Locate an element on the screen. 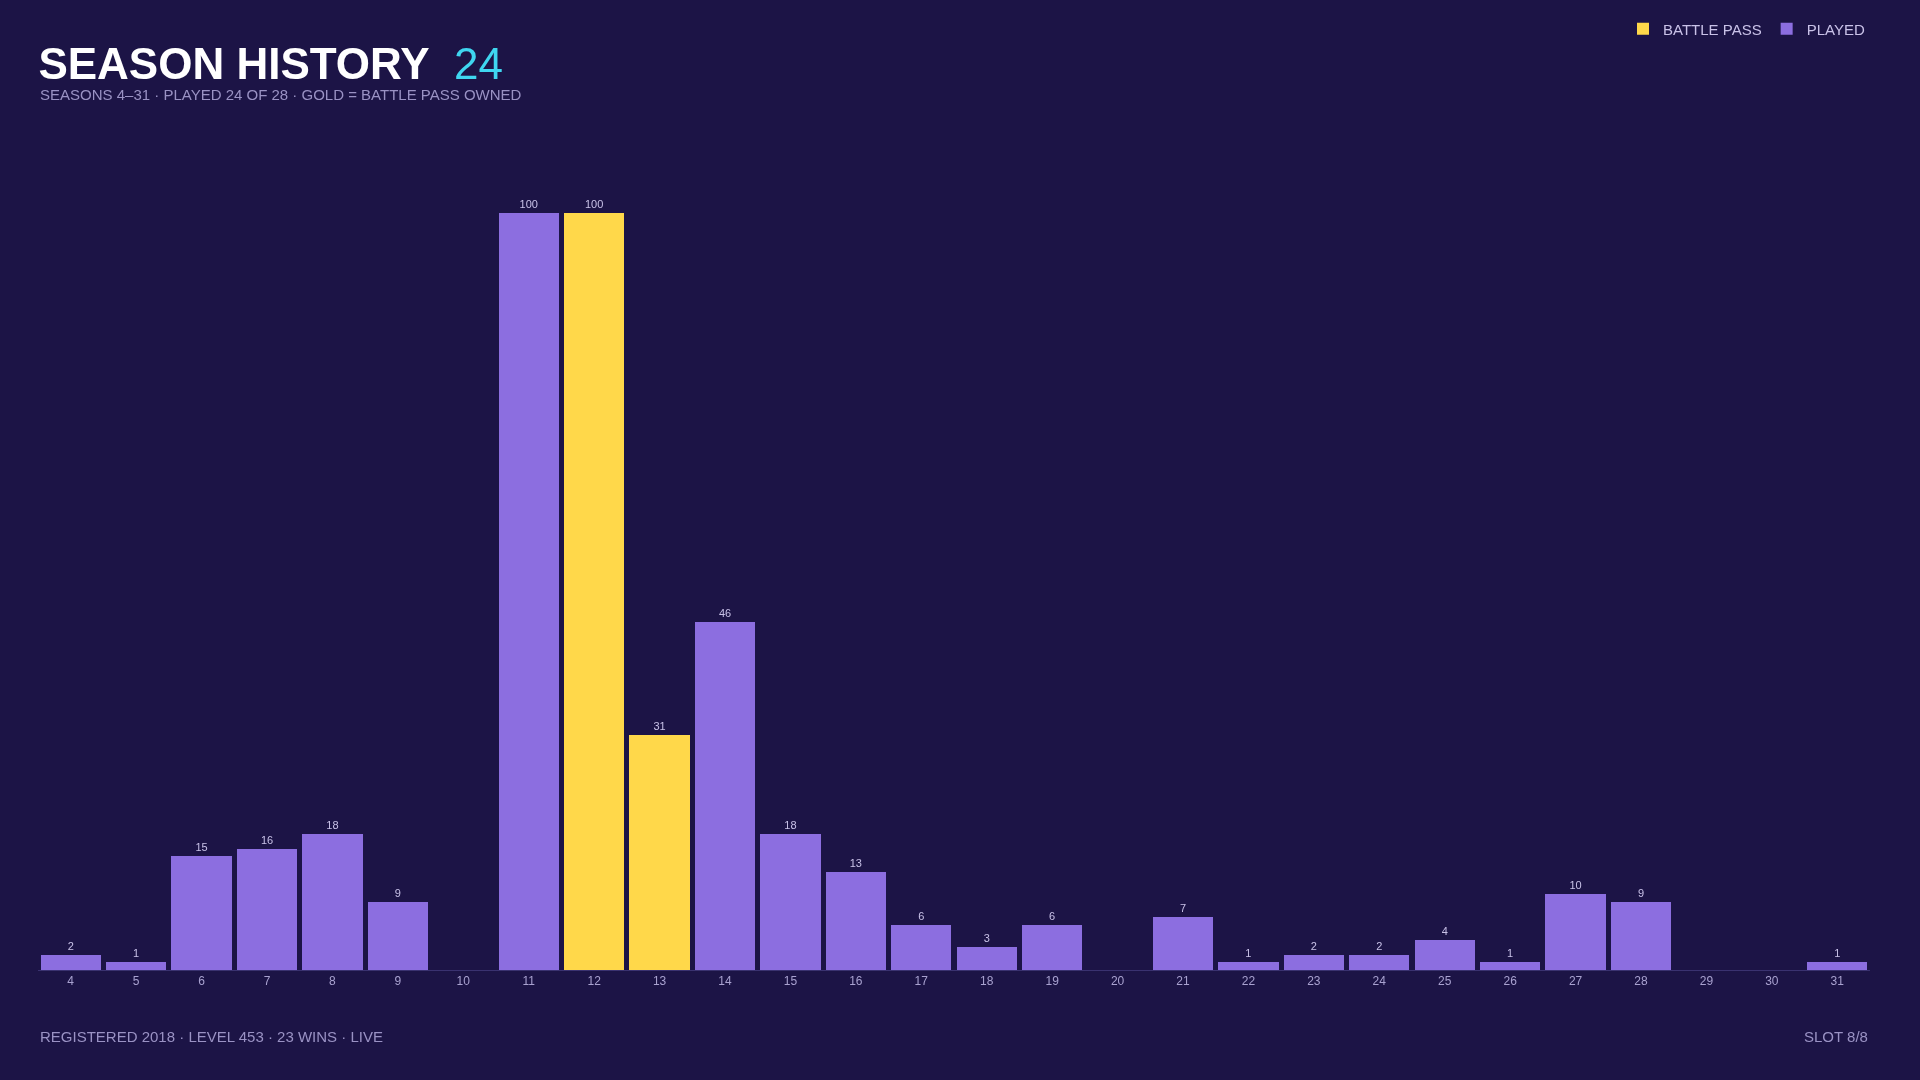 The image size is (1920, 1080). x-tick-label: 25 is located at coordinates (1445, 981).